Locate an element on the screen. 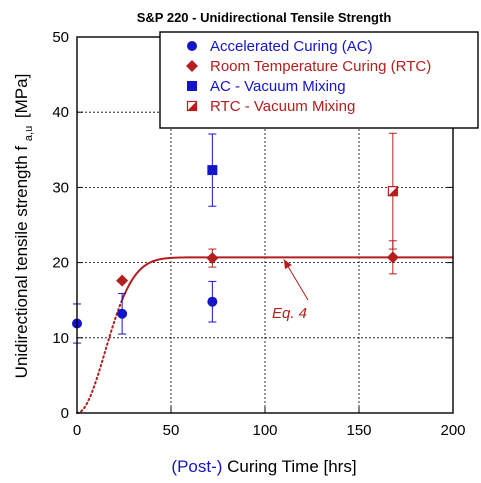  x-tick-label: 150 is located at coordinates (358, 430).